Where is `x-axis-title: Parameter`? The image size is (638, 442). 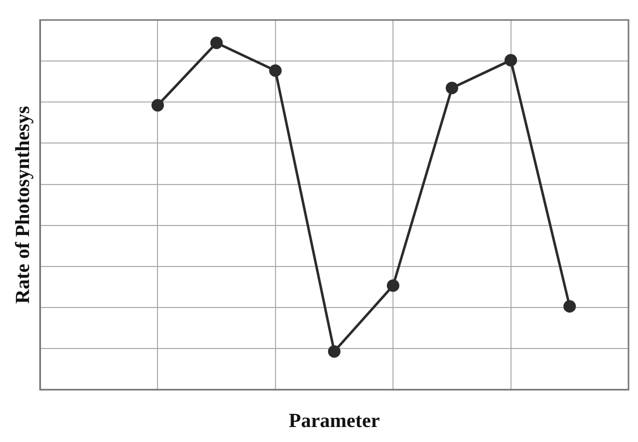 x-axis-title: Parameter is located at coordinates (334, 421).